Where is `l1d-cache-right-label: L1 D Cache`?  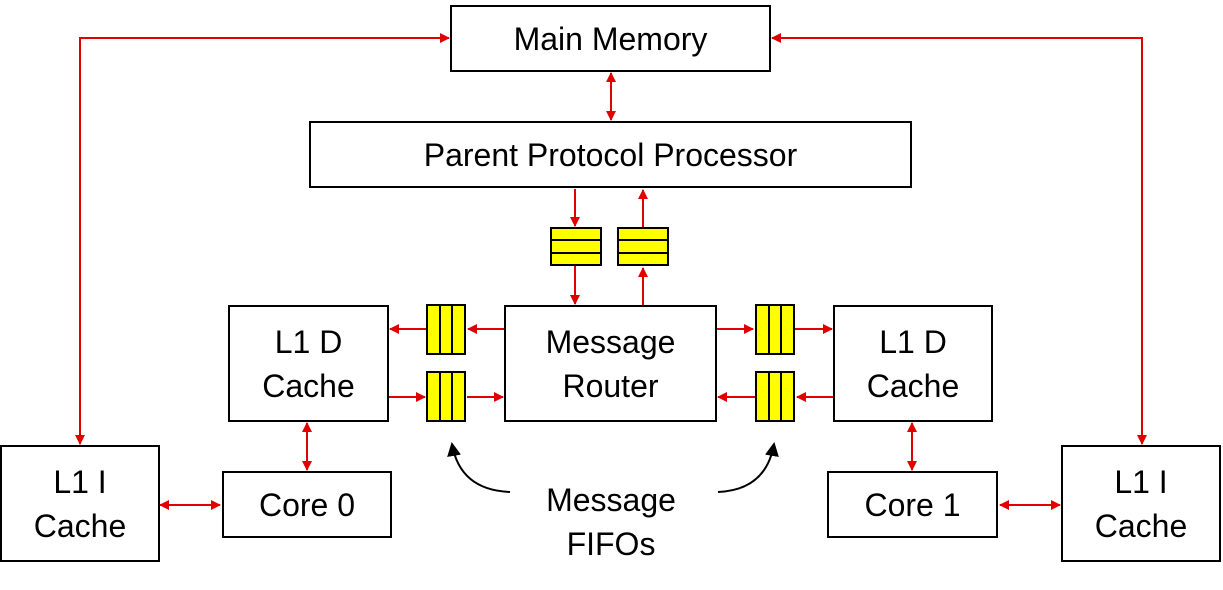
l1d-cache-right-label: L1 D Cache is located at coordinates (913, 363).